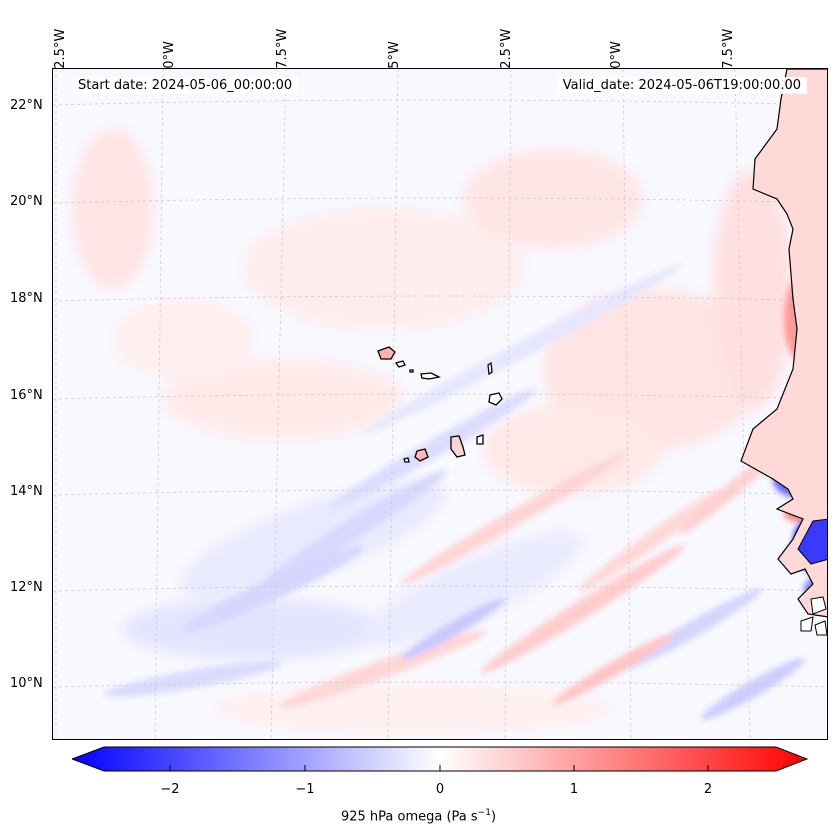  I want to click on lat-label-16n: 16°N, so click(26, 395).